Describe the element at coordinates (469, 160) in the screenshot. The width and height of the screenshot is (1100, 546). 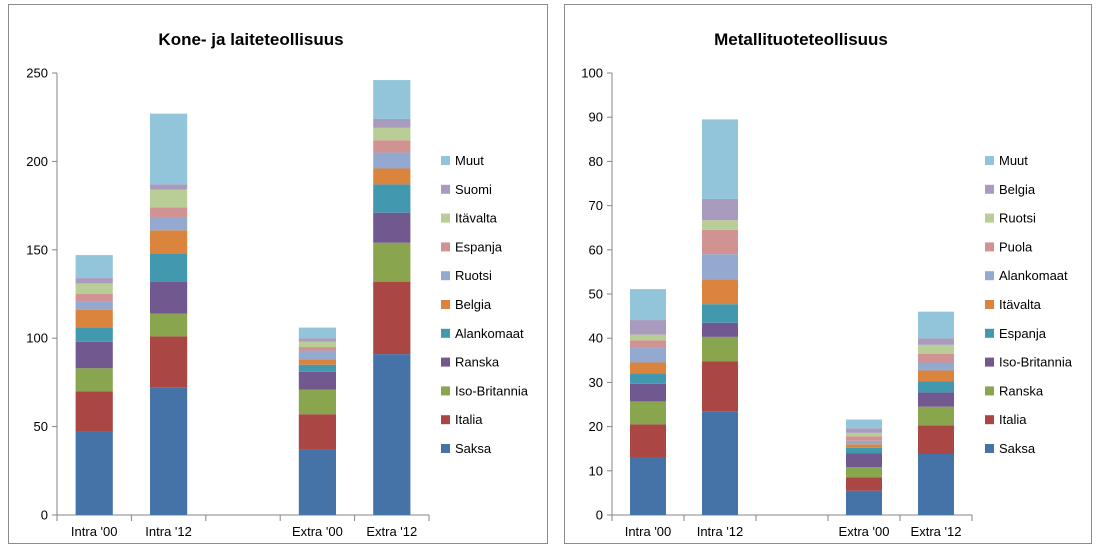
I see `legend-label-muut: Muut` at that location.